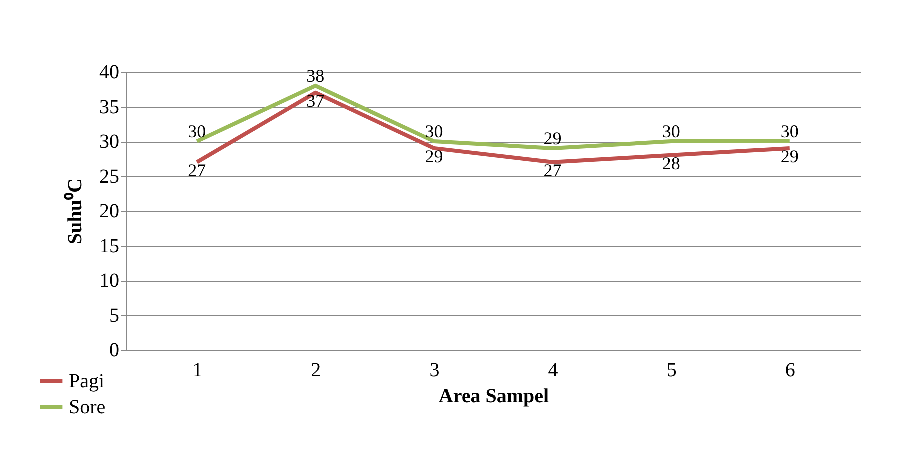 Image resolution: width=906 pixels, height=457 pixels. What do you see at coordinates (671, 371) in the screenshot?
I see `x-tick-label: 5` at bounding box center [671, 371].